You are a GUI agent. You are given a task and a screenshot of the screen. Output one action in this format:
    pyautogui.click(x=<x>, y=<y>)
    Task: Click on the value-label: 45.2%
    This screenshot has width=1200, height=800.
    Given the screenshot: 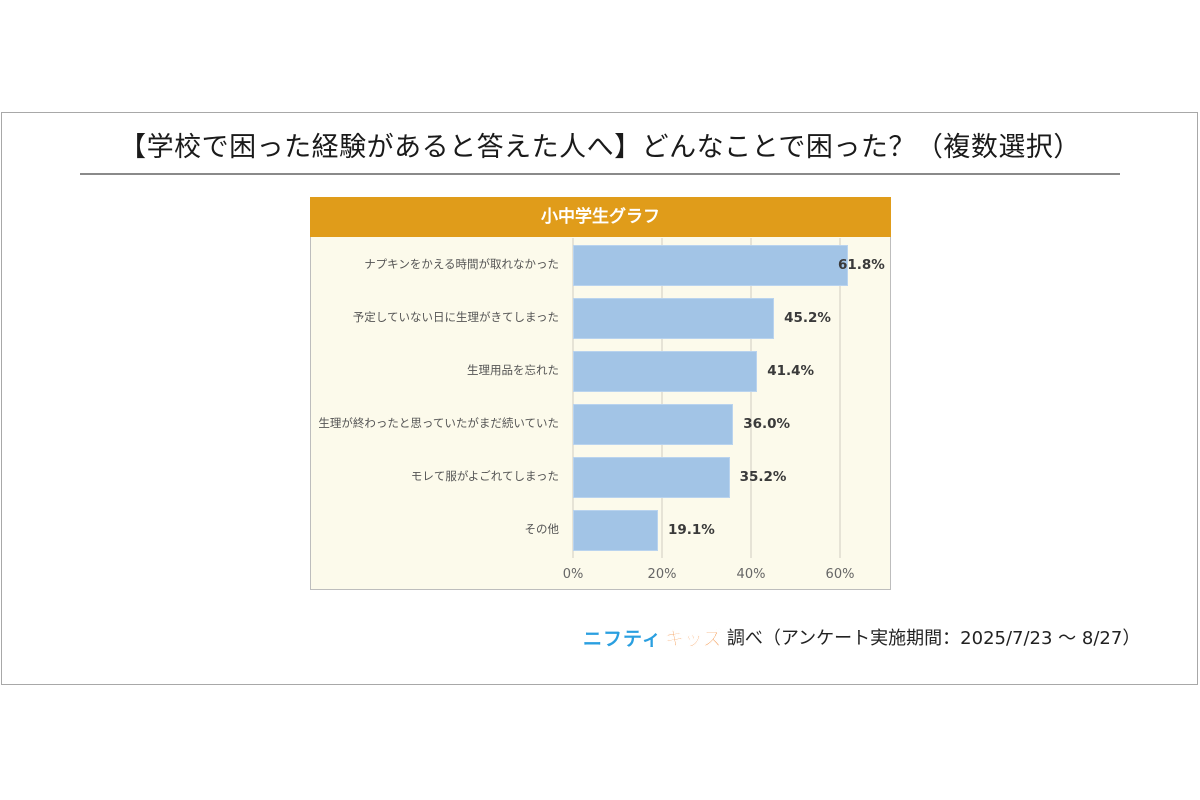 What is the action you would take?
    pyautogui.click(x=807, y=318)
    